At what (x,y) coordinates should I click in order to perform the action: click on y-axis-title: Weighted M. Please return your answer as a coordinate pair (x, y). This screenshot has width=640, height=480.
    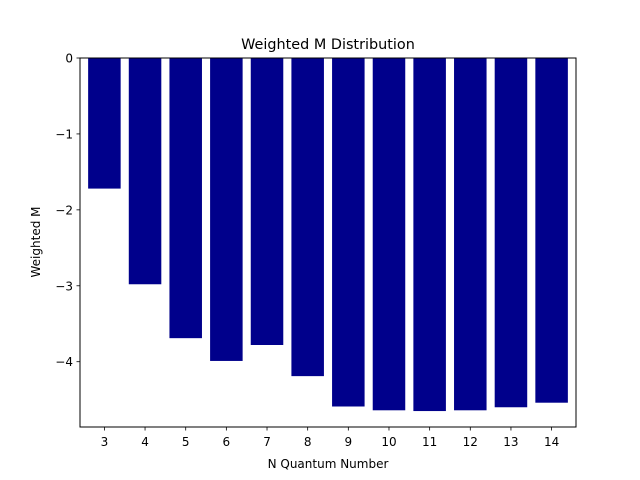
    Looking at the image, I should click on (36, 242).